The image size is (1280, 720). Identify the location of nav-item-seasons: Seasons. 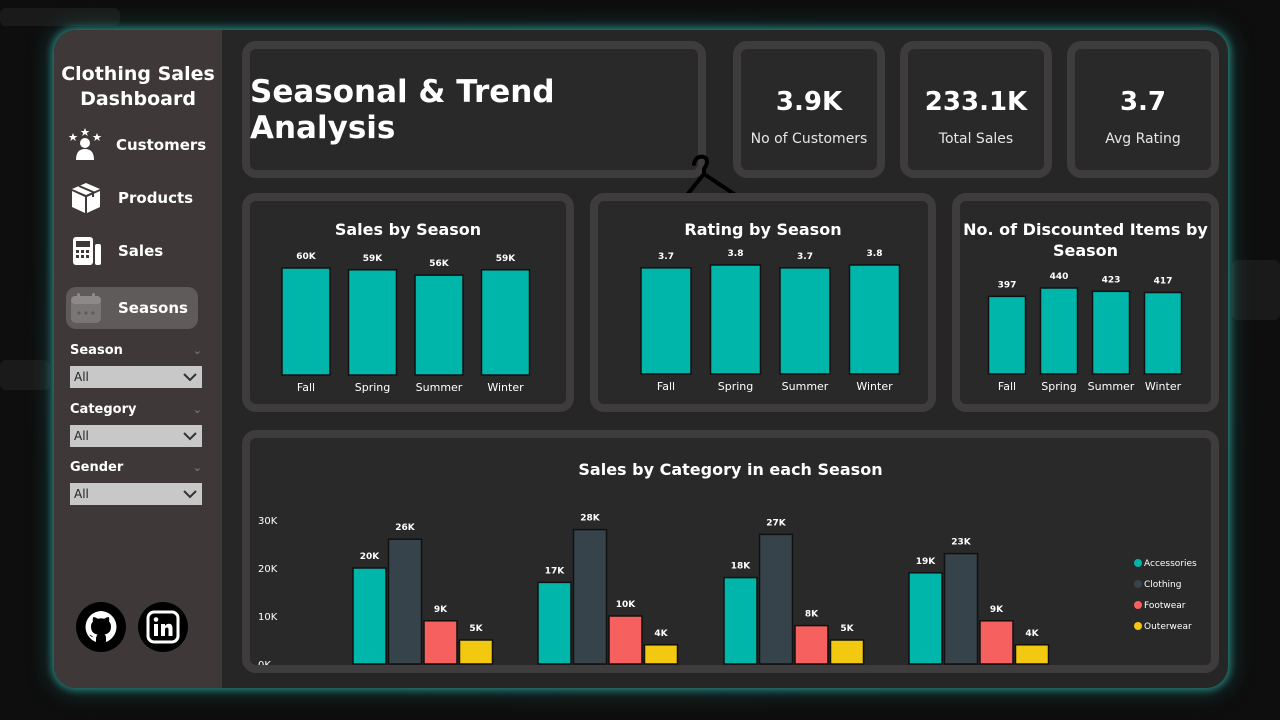
(132, 308).